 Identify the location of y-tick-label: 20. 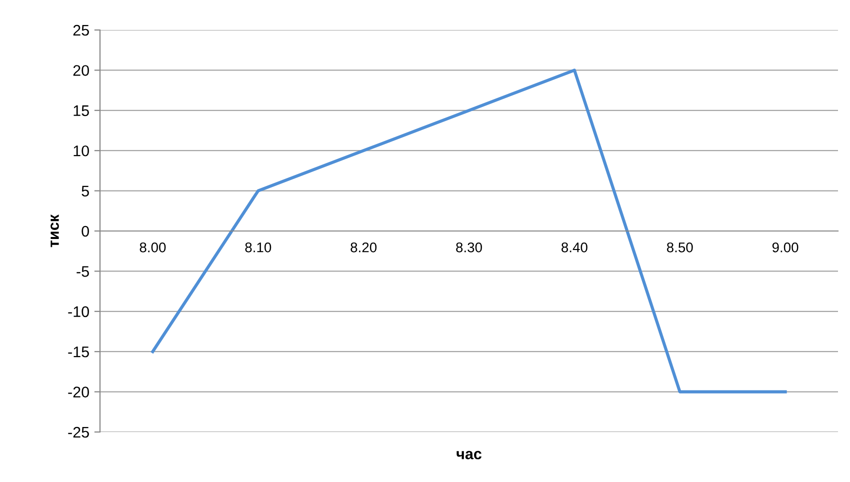
(81, 70).